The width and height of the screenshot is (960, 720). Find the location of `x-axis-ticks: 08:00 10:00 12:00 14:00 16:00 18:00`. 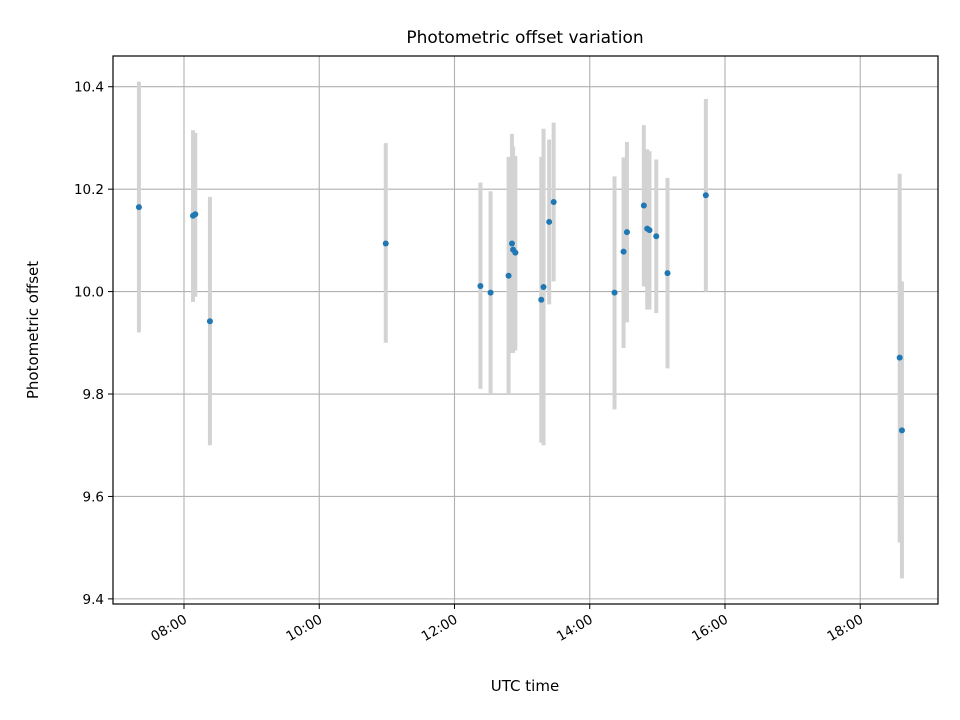

x-axis-ticks: 08:00 10:00 12:00 14:00 16:00 18:00 is located at coordinates (507, 624).